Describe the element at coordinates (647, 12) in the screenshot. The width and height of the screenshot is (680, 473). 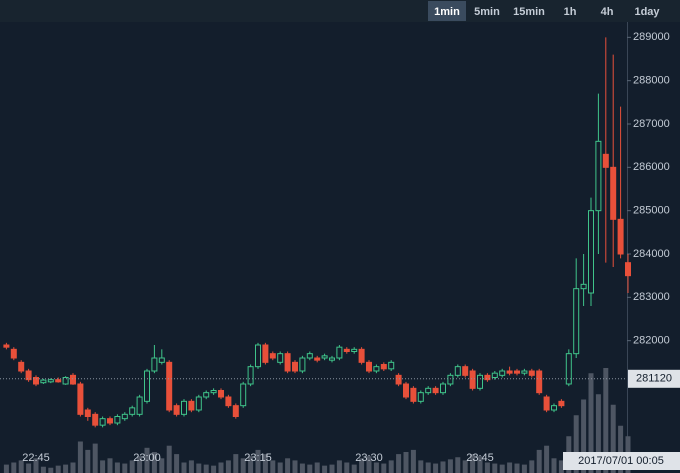
I see `timeframe-label: 1day` at that location.